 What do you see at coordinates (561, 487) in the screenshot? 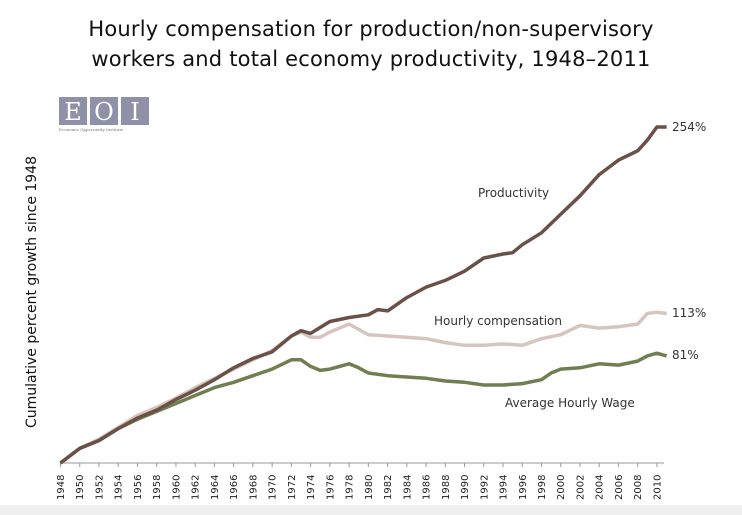
I see `x-tick-label: 2000` at bounding box center [561, 487].